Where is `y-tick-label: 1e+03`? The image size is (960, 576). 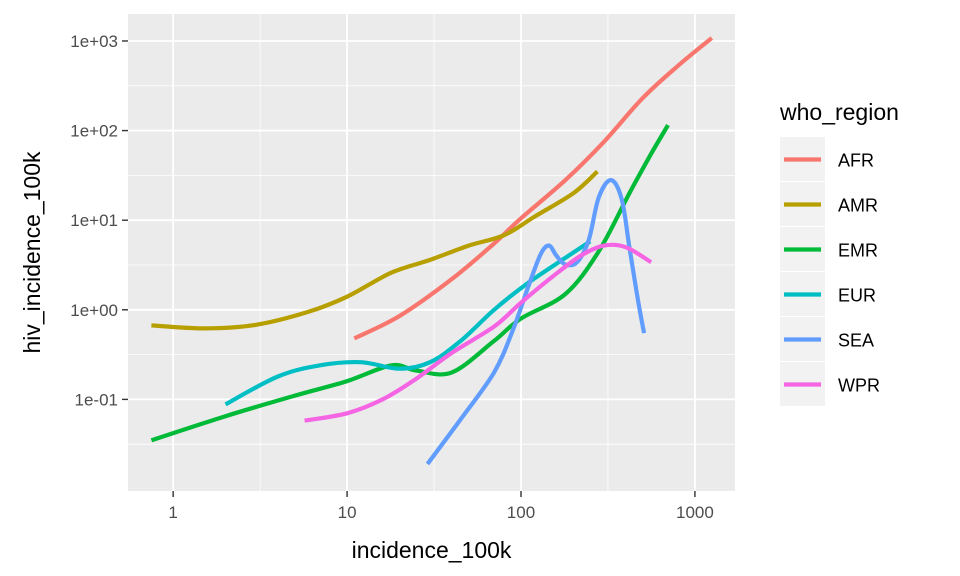
y-tick-label: 1e+03 is located at coordinates (94, 41).